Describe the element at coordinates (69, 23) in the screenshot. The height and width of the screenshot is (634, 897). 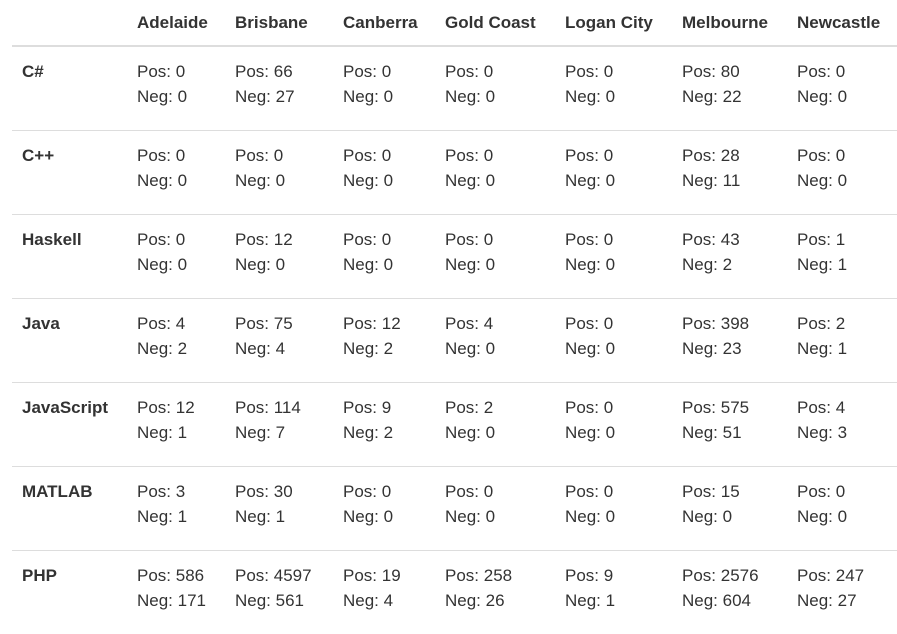
I see `header-corner` at that location.